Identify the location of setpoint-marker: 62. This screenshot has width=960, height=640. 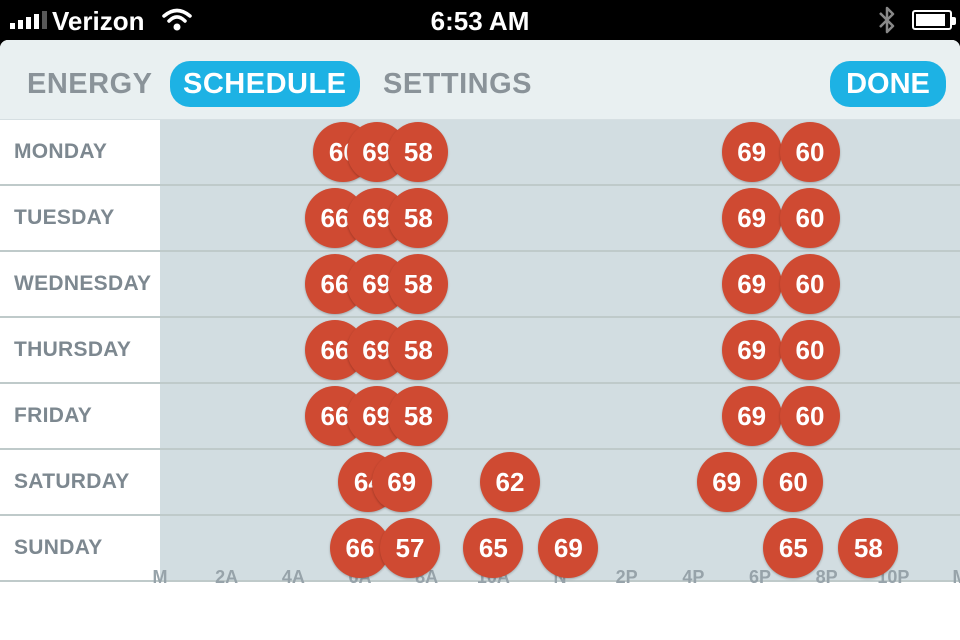
(510, 482).